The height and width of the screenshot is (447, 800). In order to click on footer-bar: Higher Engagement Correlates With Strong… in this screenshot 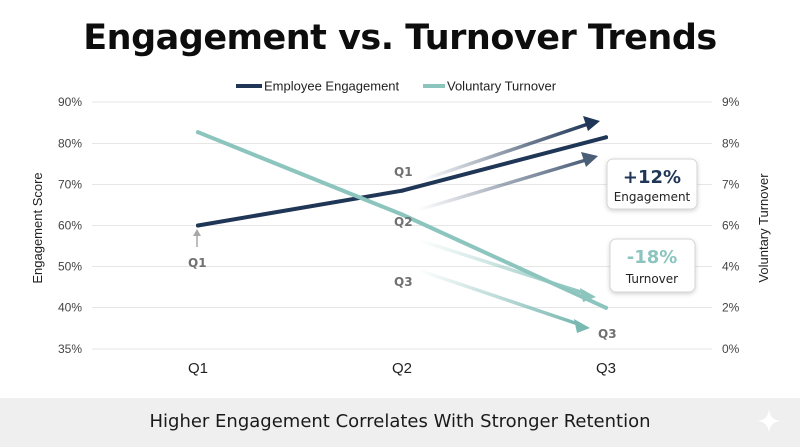, I will do `click(400, 422)`.